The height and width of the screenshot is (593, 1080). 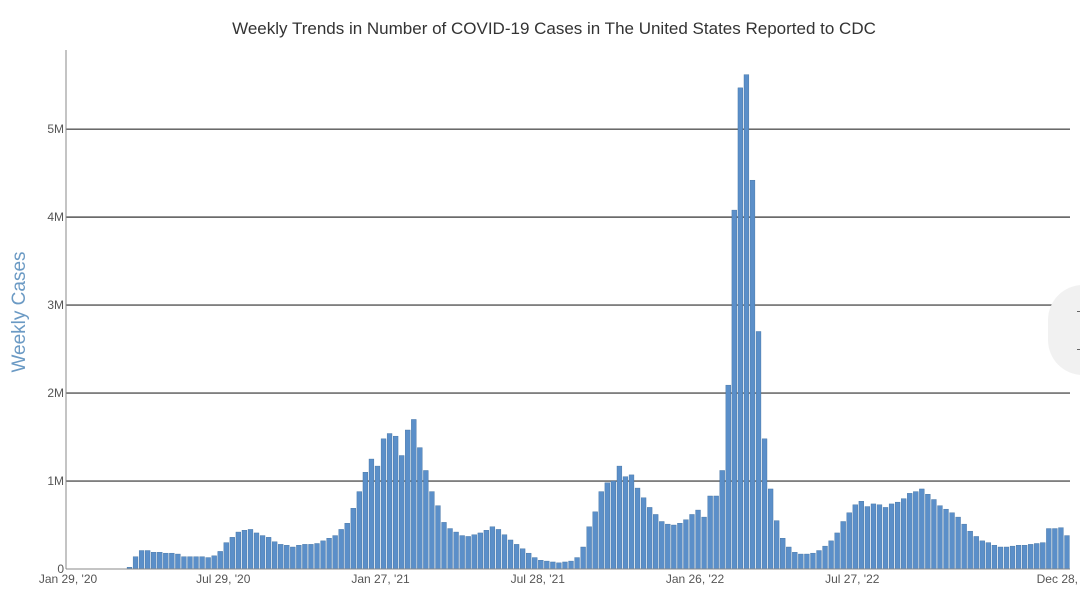 What do you see at coordinates (55, 129) in the screenshot?
I see `y-tick-label: 5M` at bounding box center [55, 129].